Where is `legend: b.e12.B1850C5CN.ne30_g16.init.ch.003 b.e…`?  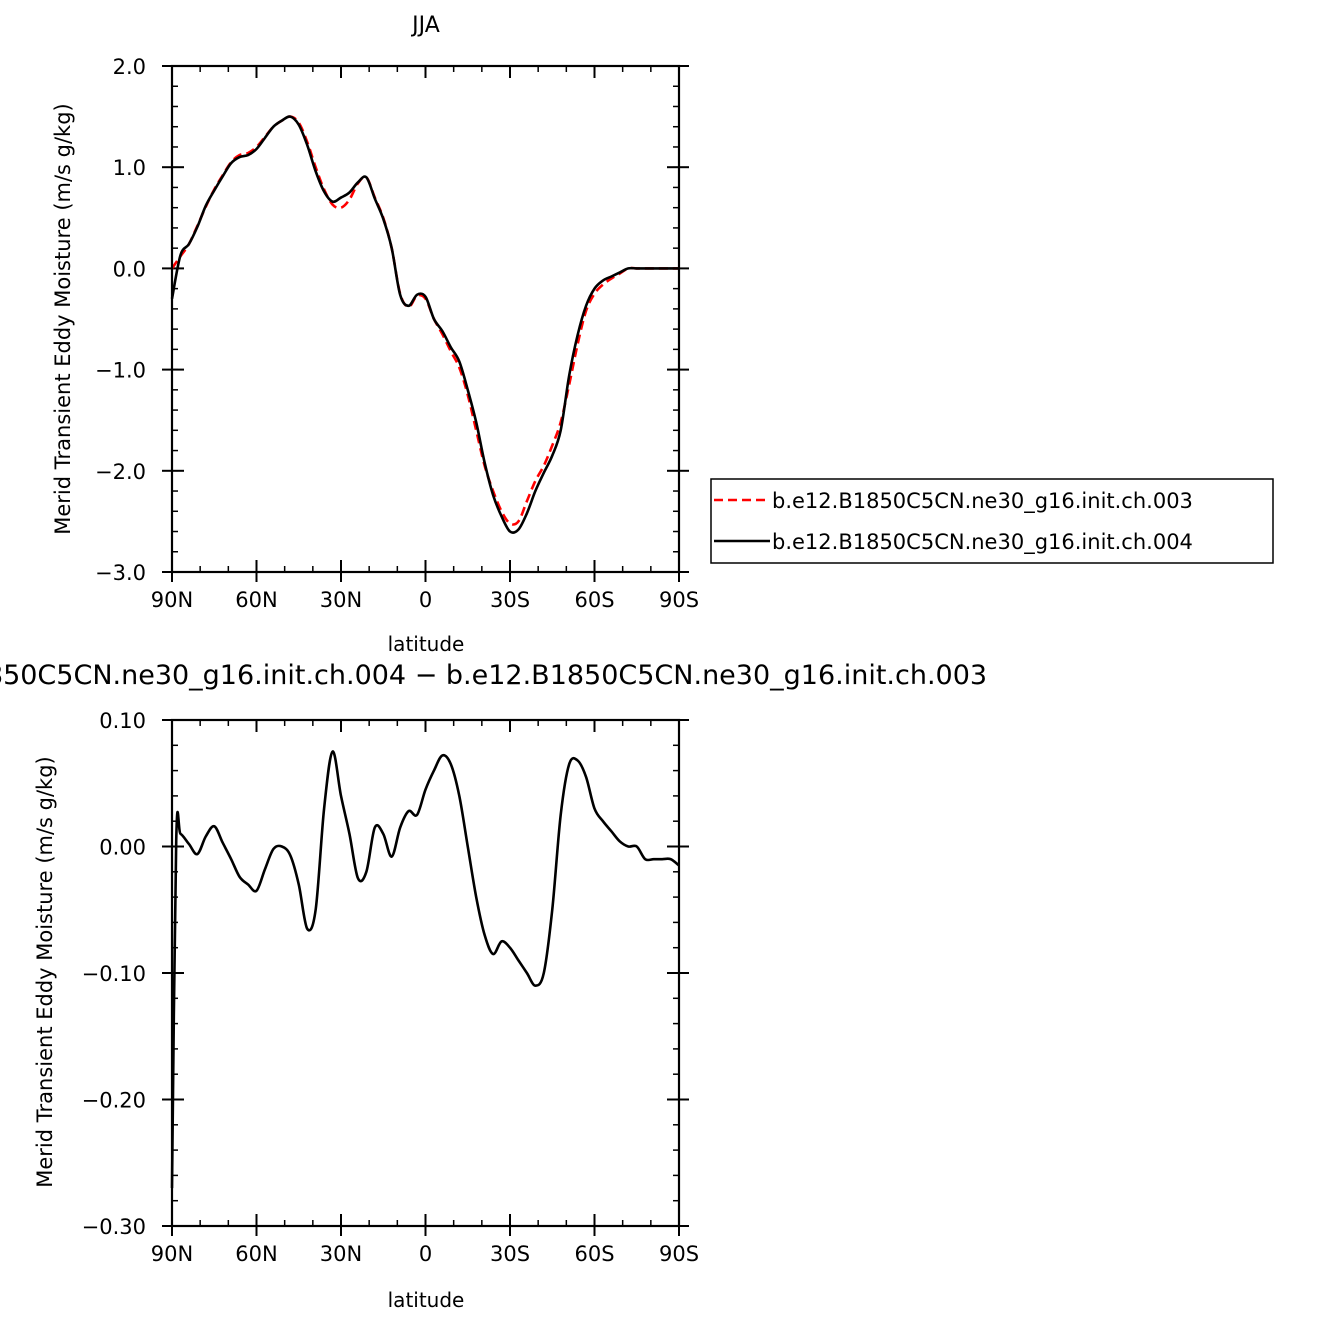 legend: b.e12.B1850C5CN.ne30_g16.init.ch.003 b.e… is located at coordinates (992, 521).